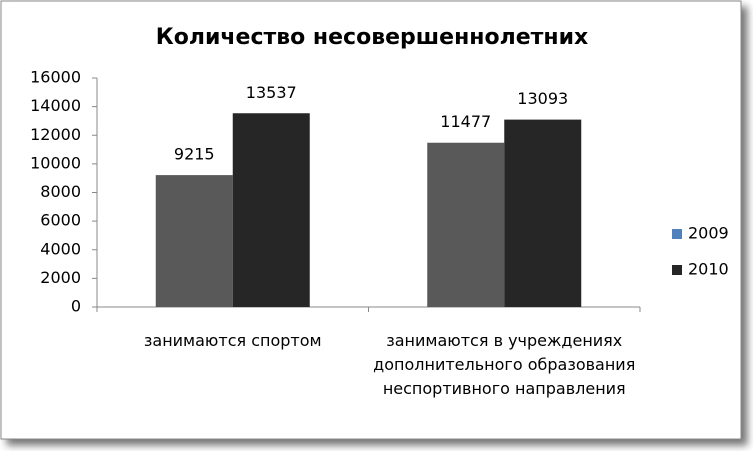 The image size is (753, 451). Describe the element at coordinates (60, 220) in the screenshot. I see `y-tick-label: 6000` at that location.